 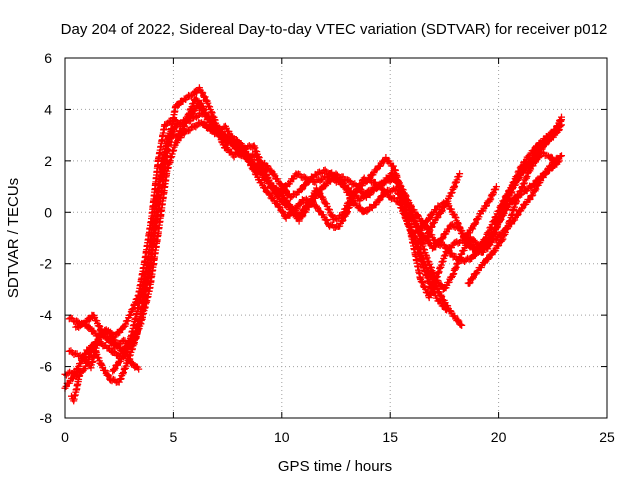 I want to click on series-6-markers, so click(x=514, y=217).